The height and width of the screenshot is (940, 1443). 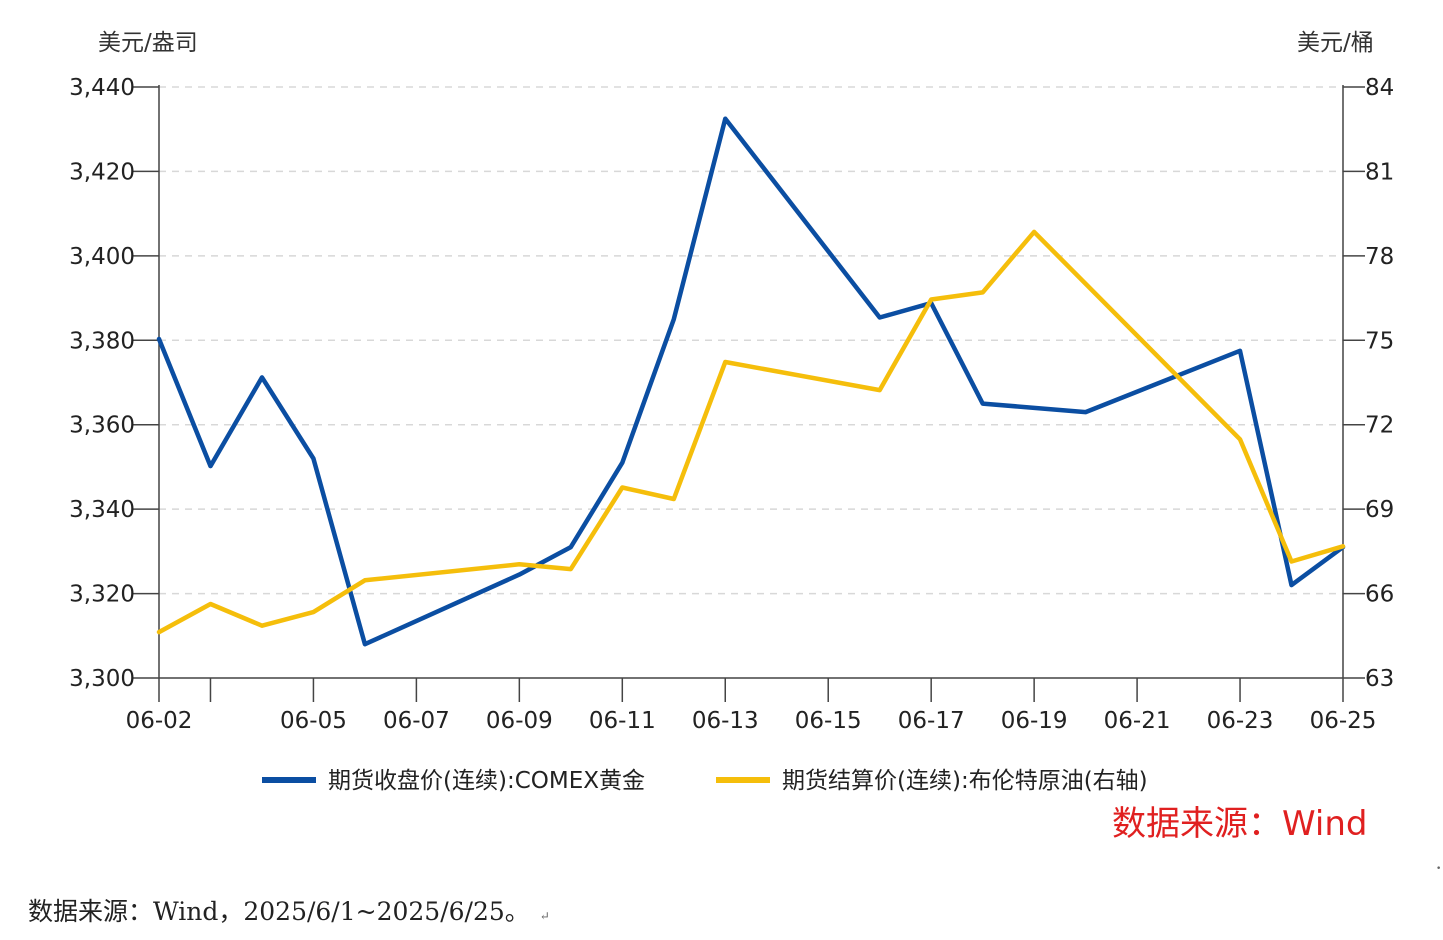 I want to click on x-tick-label: 06-02, so click(x=159, y=721).